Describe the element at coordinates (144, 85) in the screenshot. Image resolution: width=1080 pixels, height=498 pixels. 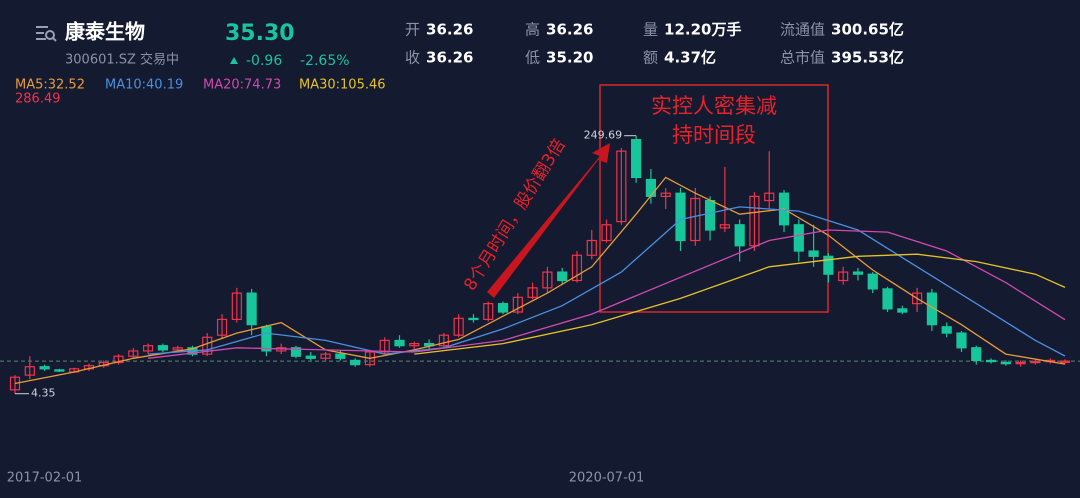
I see `legend-entry: MA10:40.19` at that location.